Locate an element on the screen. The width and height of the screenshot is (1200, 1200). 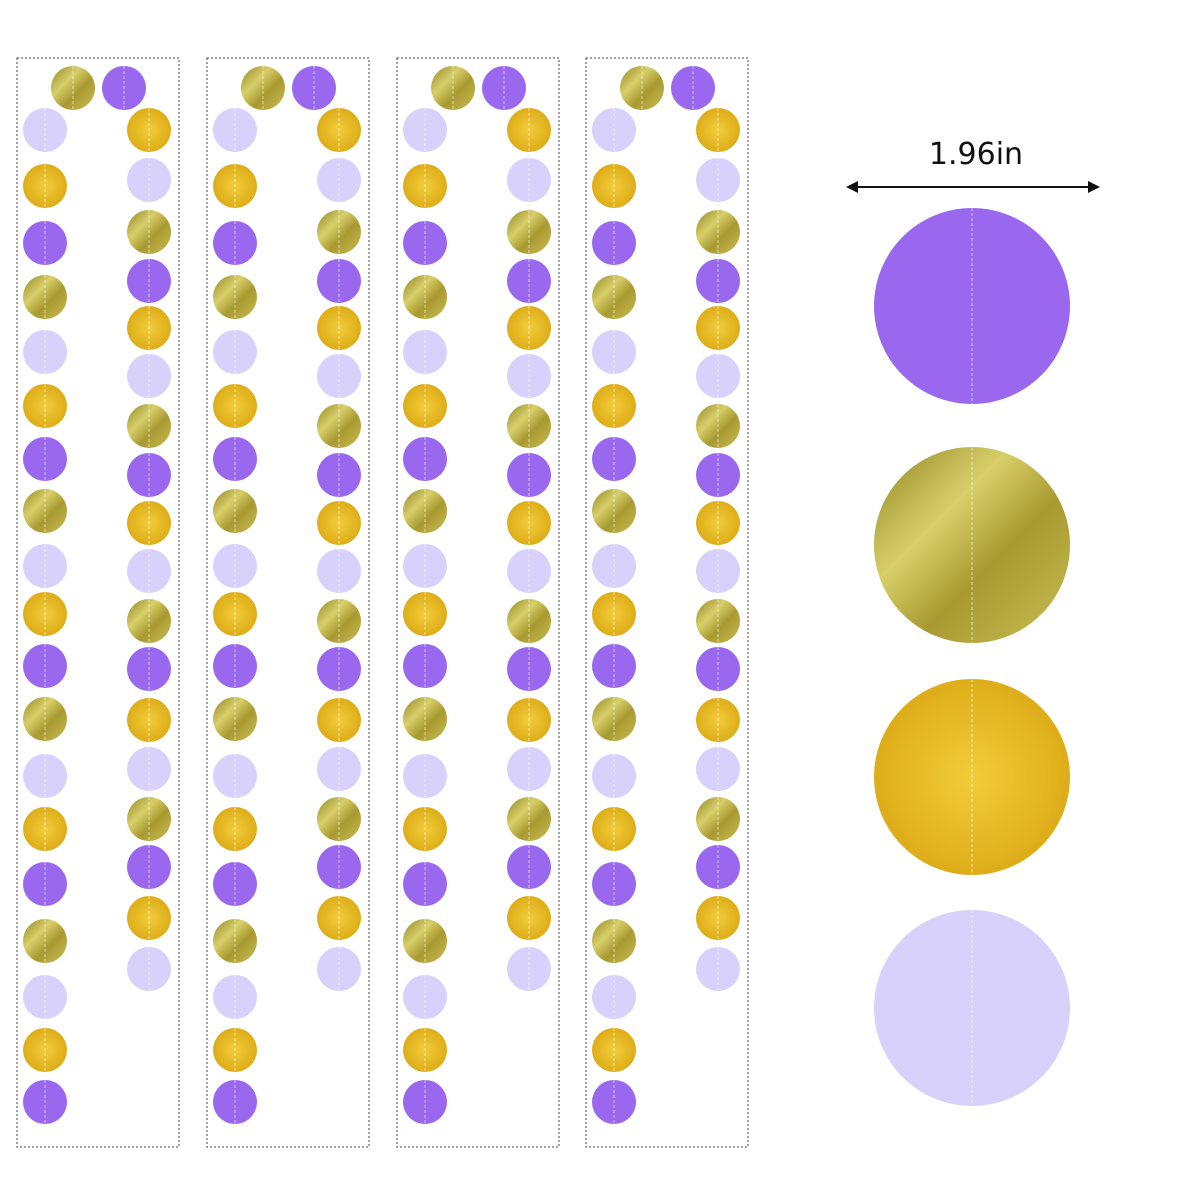
color-swatches is located at coordinates (972, 657).